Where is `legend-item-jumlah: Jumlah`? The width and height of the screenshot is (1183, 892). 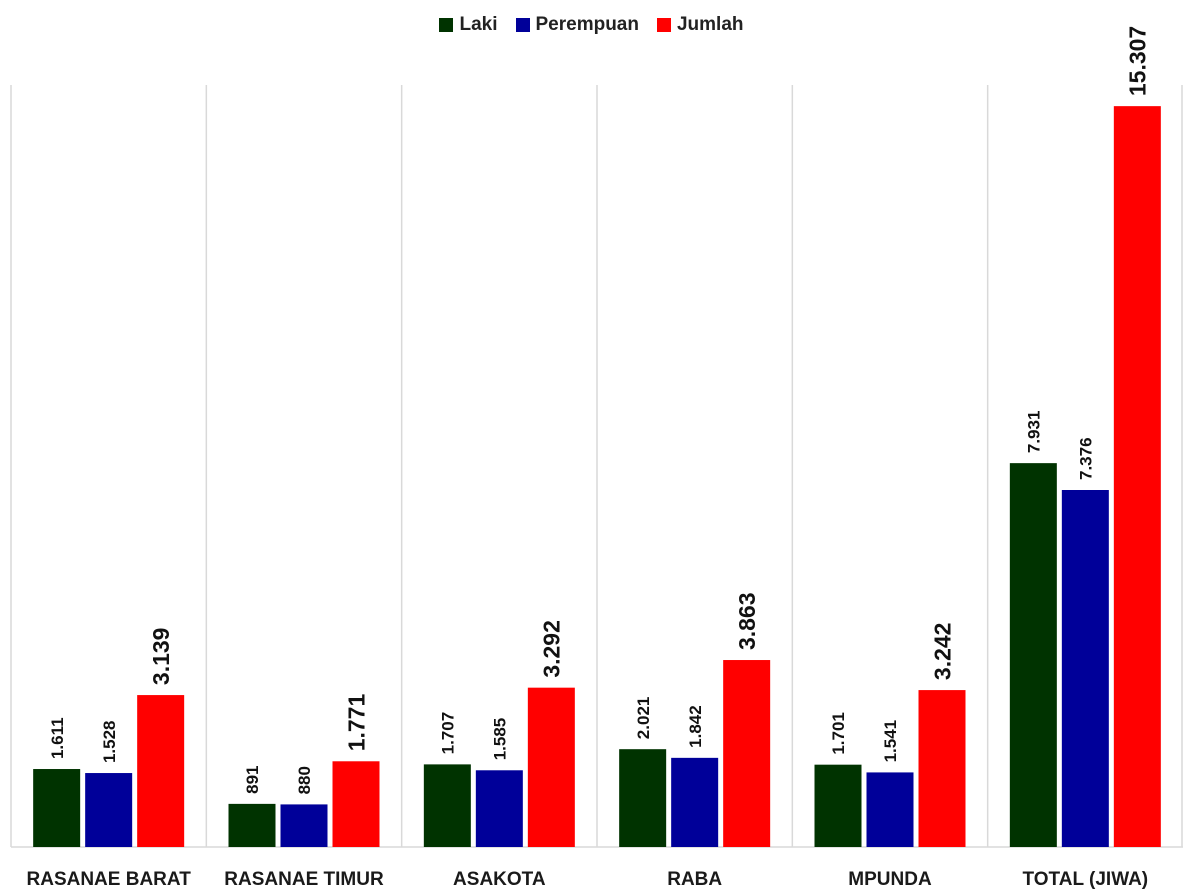
legend-item-jumlah: Jumlah is located at coordinates (700, 25).